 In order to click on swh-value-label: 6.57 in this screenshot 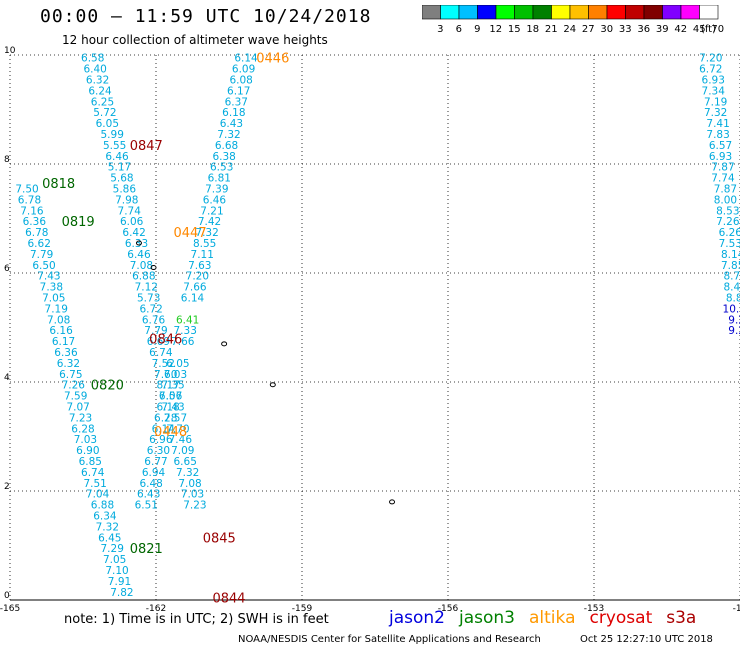, I will do `click(170, 397)`.